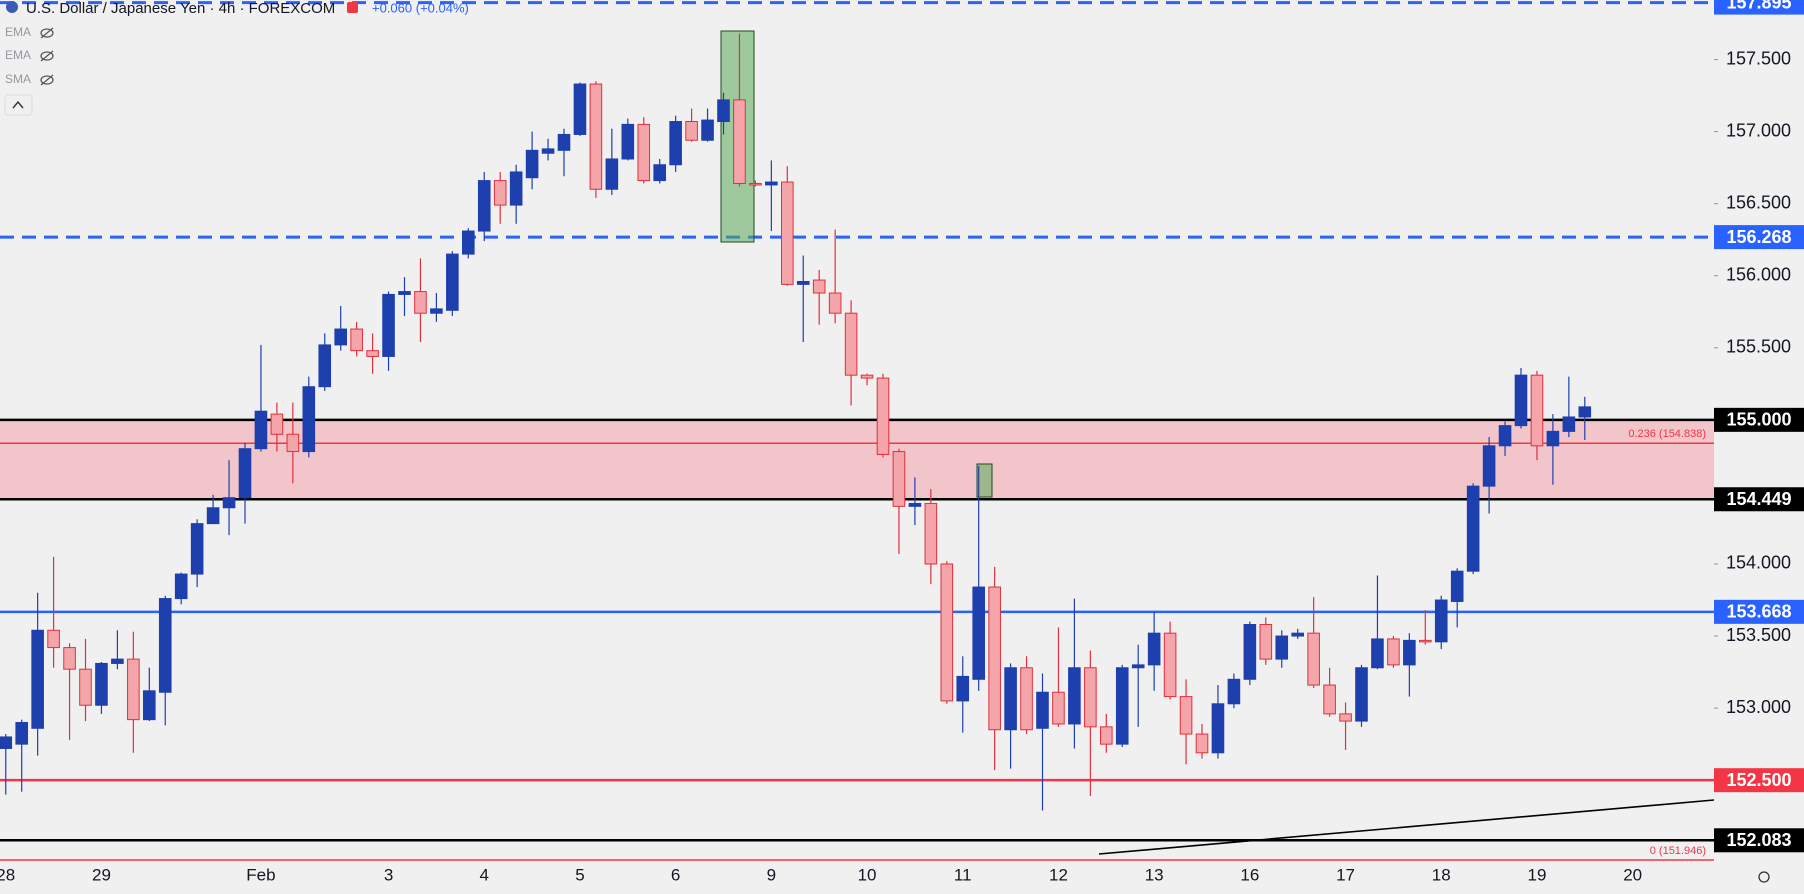 The image size is (1804, 894). What do you see at coordinates (420, 7) in the screenshot?
I see `price-change: +0.060 (+0.04%)` at bounding box center [420, 7].